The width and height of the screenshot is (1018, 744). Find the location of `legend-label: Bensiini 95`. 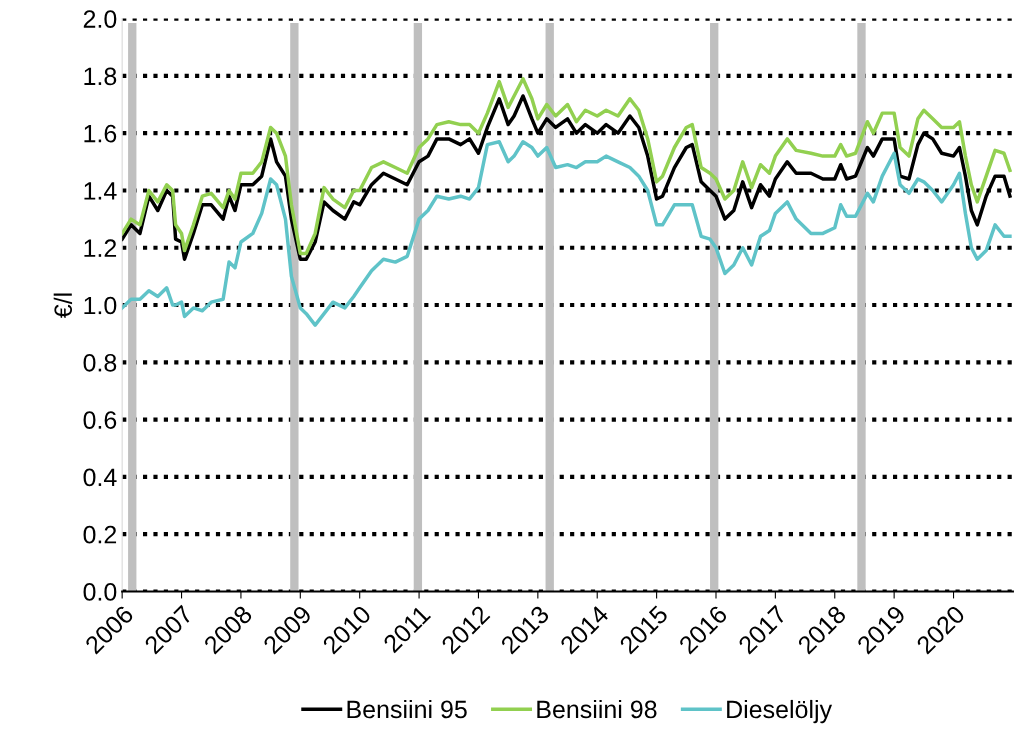

legend-label: Bensiini 95 is located at coordinates (407, 709).